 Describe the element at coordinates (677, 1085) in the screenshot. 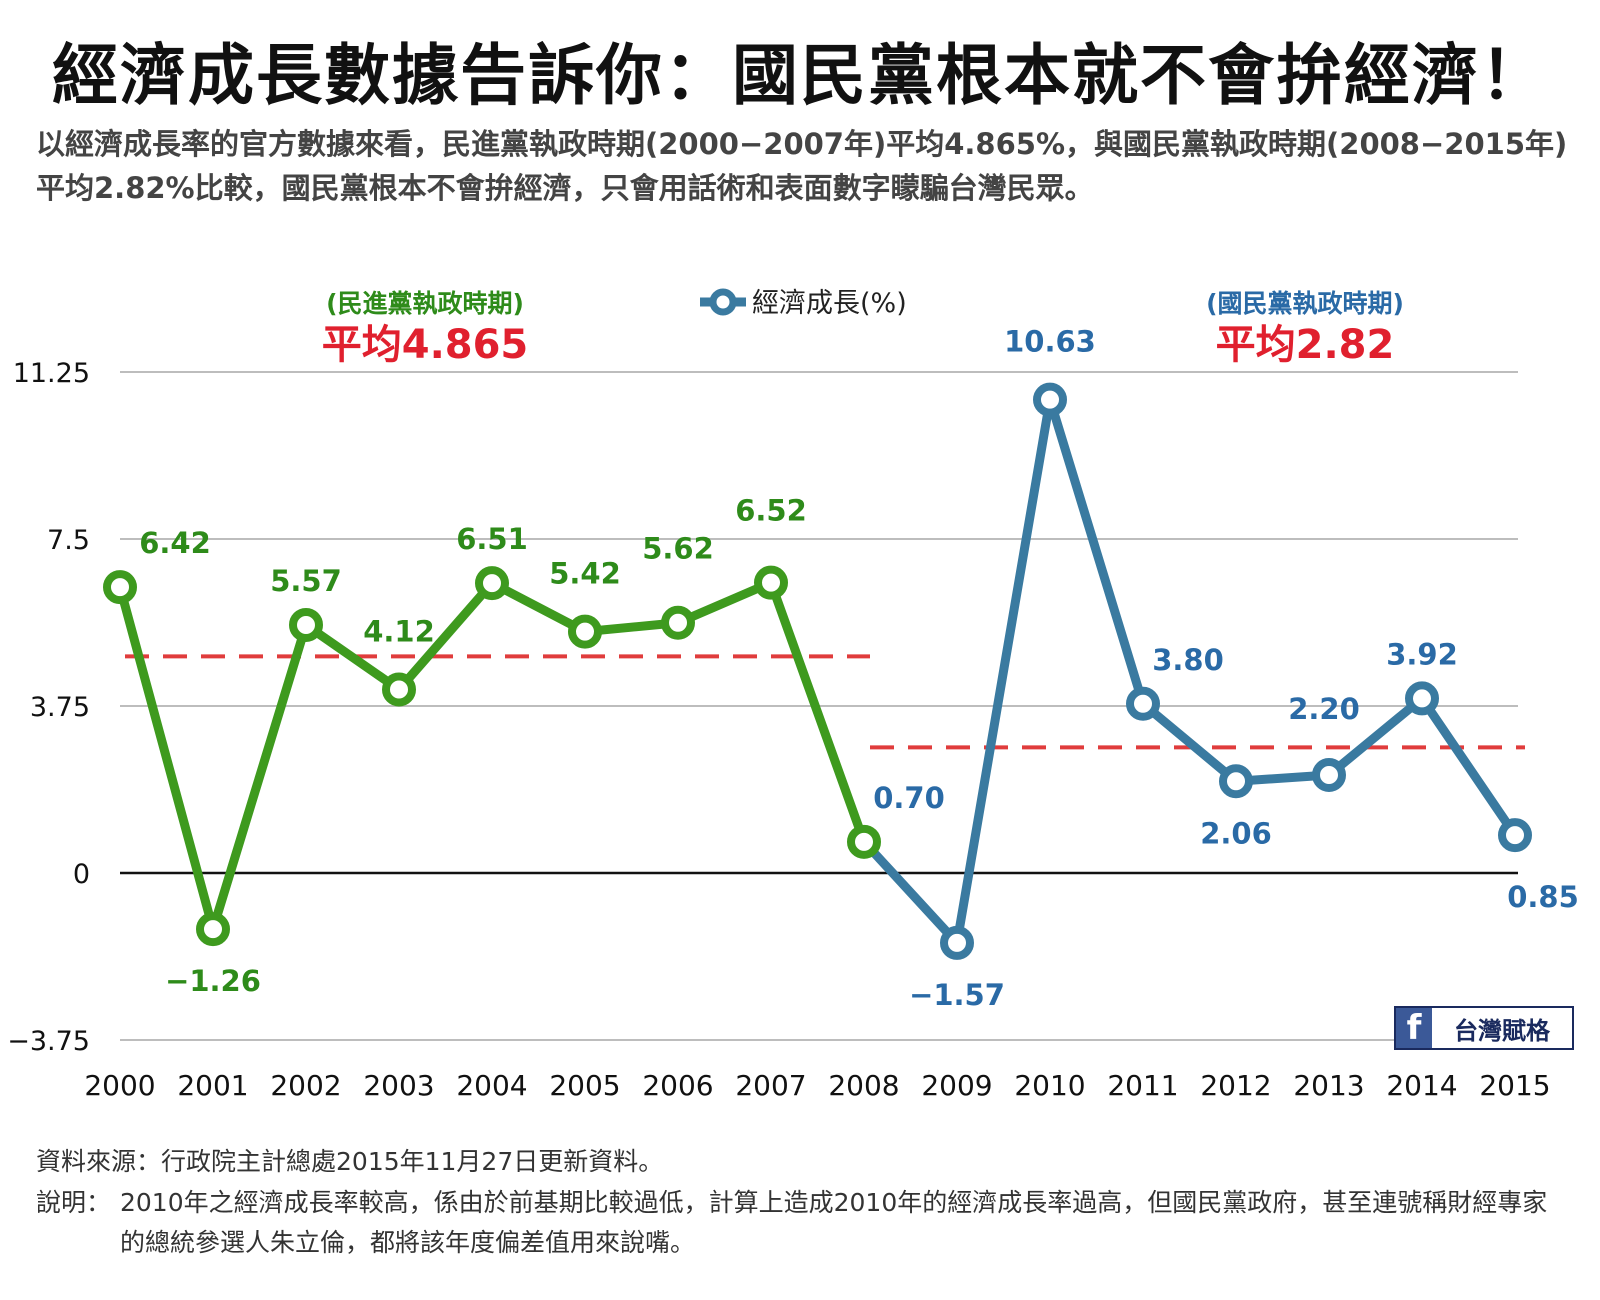

I see `x-tick-label: 2006` at that location.